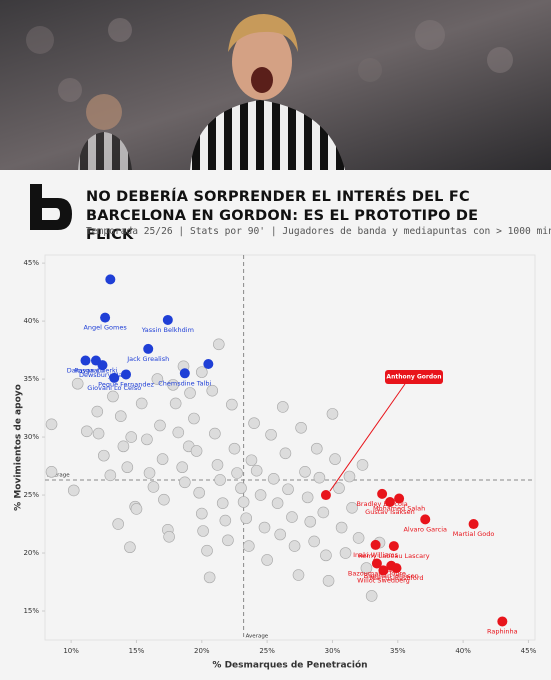  I want to click on x-tick-label: 10%, so click(71, 651).